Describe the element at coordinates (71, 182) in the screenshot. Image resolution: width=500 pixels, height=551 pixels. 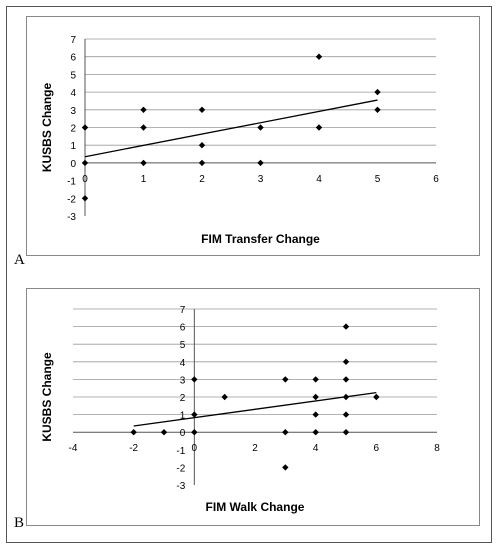
I see `chart-a-y-tick-label-2: -1` at that location.